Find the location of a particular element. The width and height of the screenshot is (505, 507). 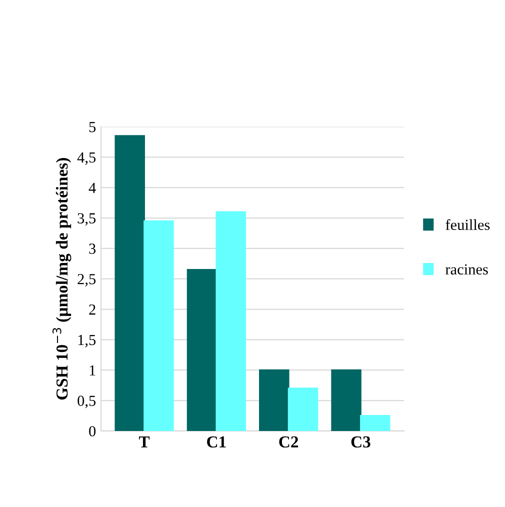

x-tick-label: C1 is located at coordinates (216, 442).